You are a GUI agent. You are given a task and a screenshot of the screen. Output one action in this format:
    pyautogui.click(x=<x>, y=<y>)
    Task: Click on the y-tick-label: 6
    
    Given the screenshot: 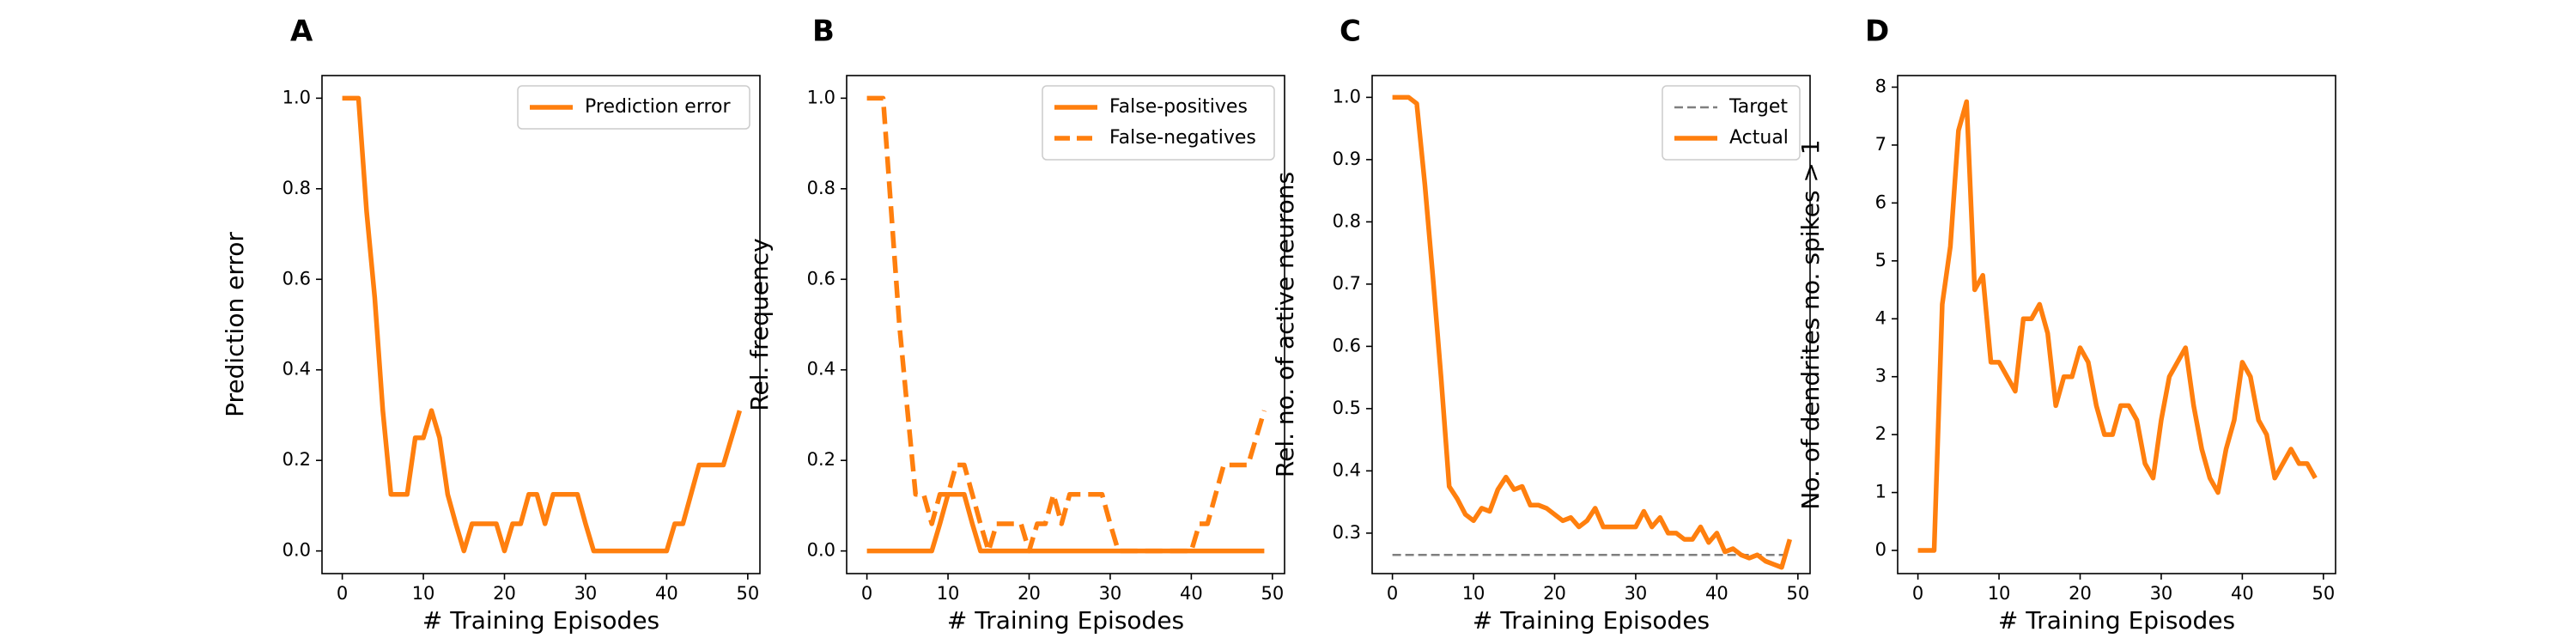 What is the action you would take?
    pyautogui.click(x=1880, y=202)
    